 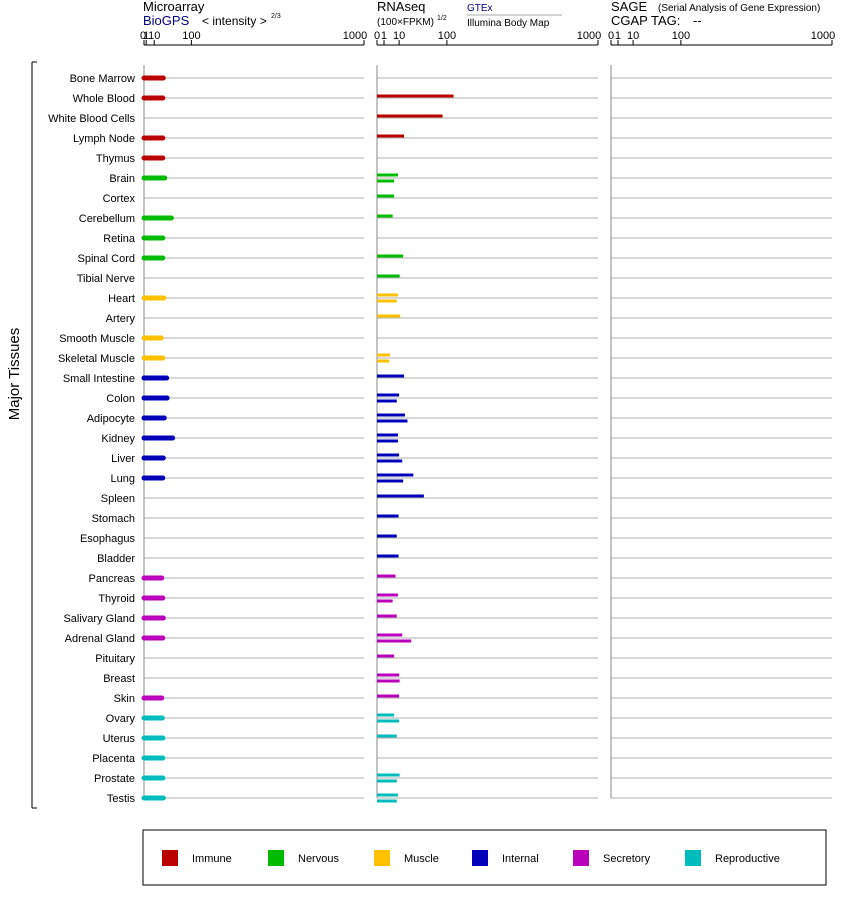 What do you see at coordinates (589, 36) in the screenshot?
I see `rnaseq-tick-label: 1000` at bounding box center [589, 36].